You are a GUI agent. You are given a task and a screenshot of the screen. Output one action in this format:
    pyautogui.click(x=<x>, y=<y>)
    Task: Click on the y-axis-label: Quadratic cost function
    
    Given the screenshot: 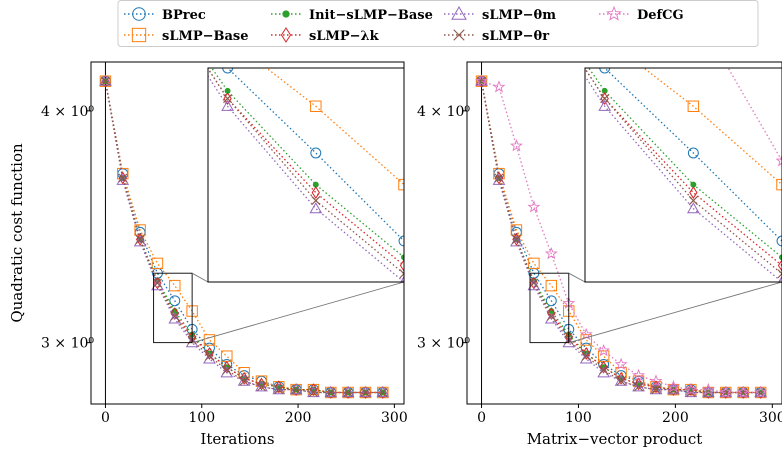 What is the action you would take?
    pyautogui.click(x=17, y=233)
    